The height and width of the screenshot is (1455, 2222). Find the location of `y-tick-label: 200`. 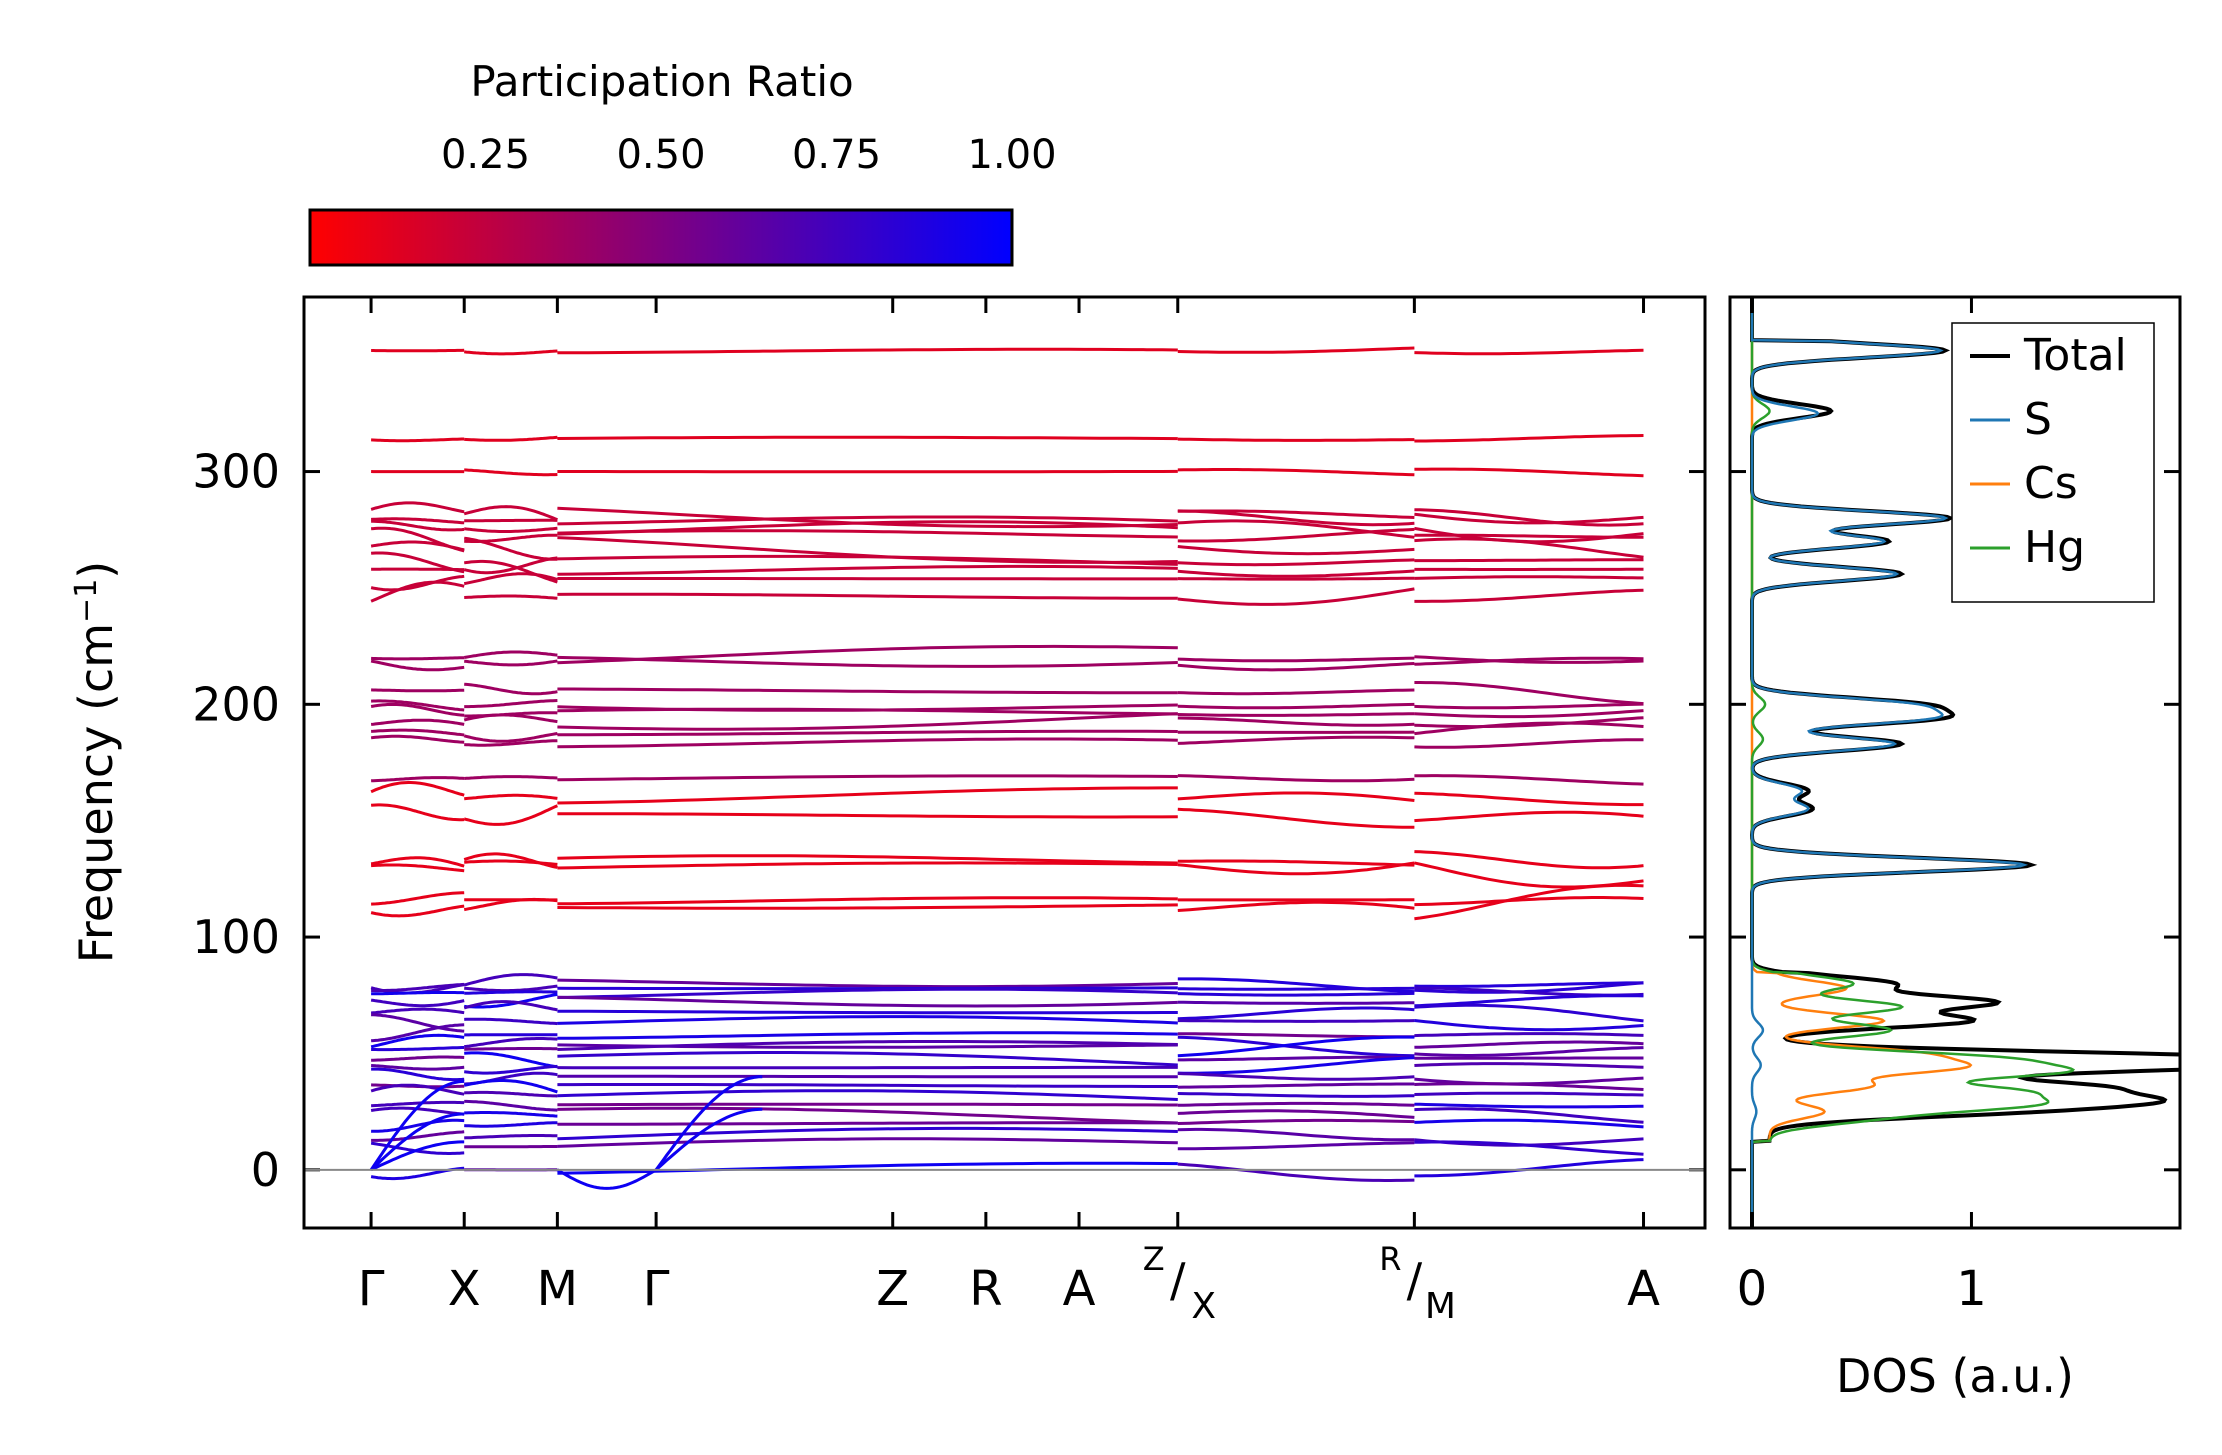

y-tick-label: 200 is located at coordinates (236, 704).